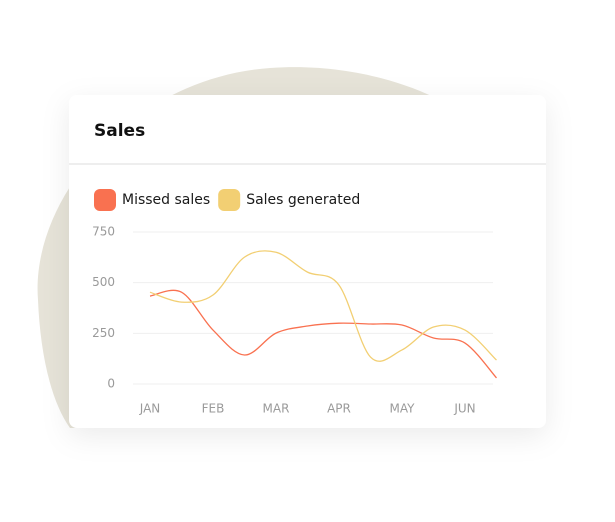 The width and height of the screenshot is (615, 522). Describe the element at coordinates (303, 200) in the screenshot. I see `legend-label: Sales generated` at that location.